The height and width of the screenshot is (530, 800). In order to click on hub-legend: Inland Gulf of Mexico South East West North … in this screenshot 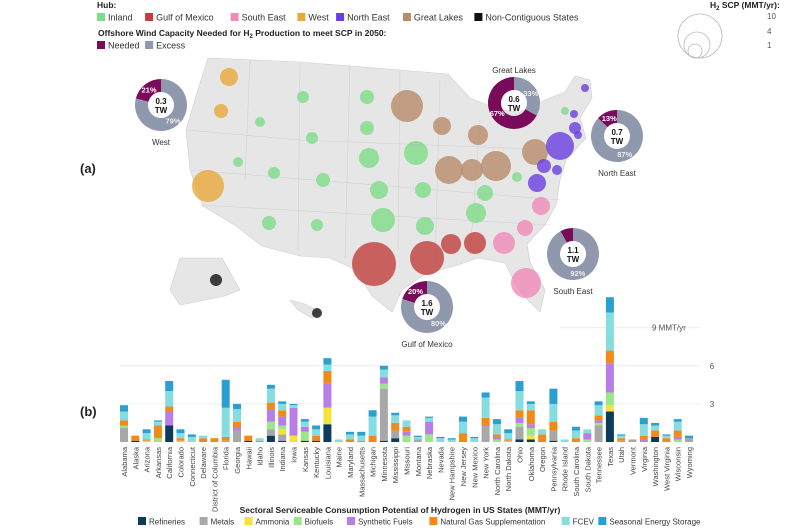, I will do `click(338, 18)`.